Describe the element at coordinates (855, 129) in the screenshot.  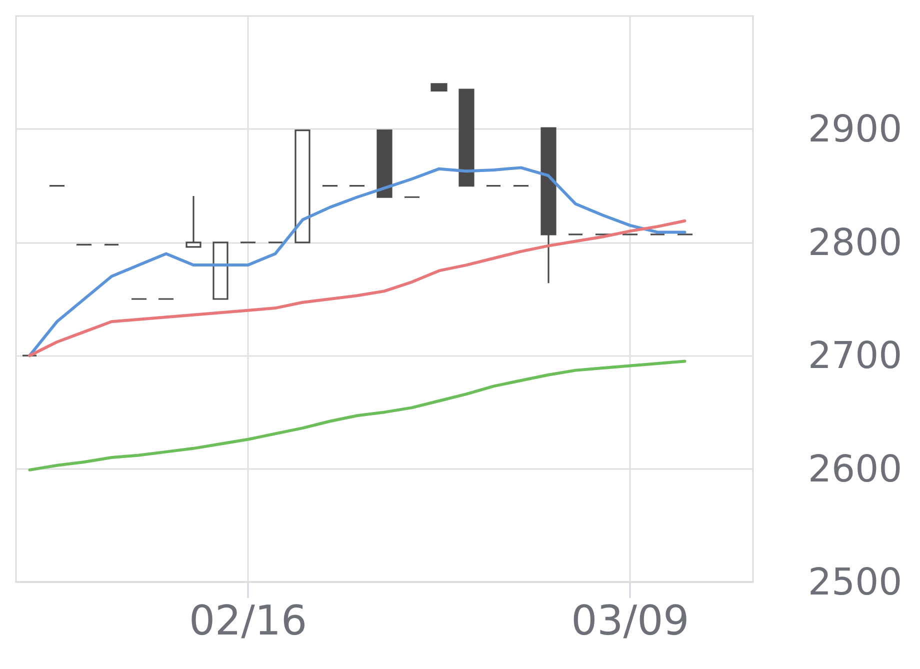
I see `y-tick-label: 2900` at that location.